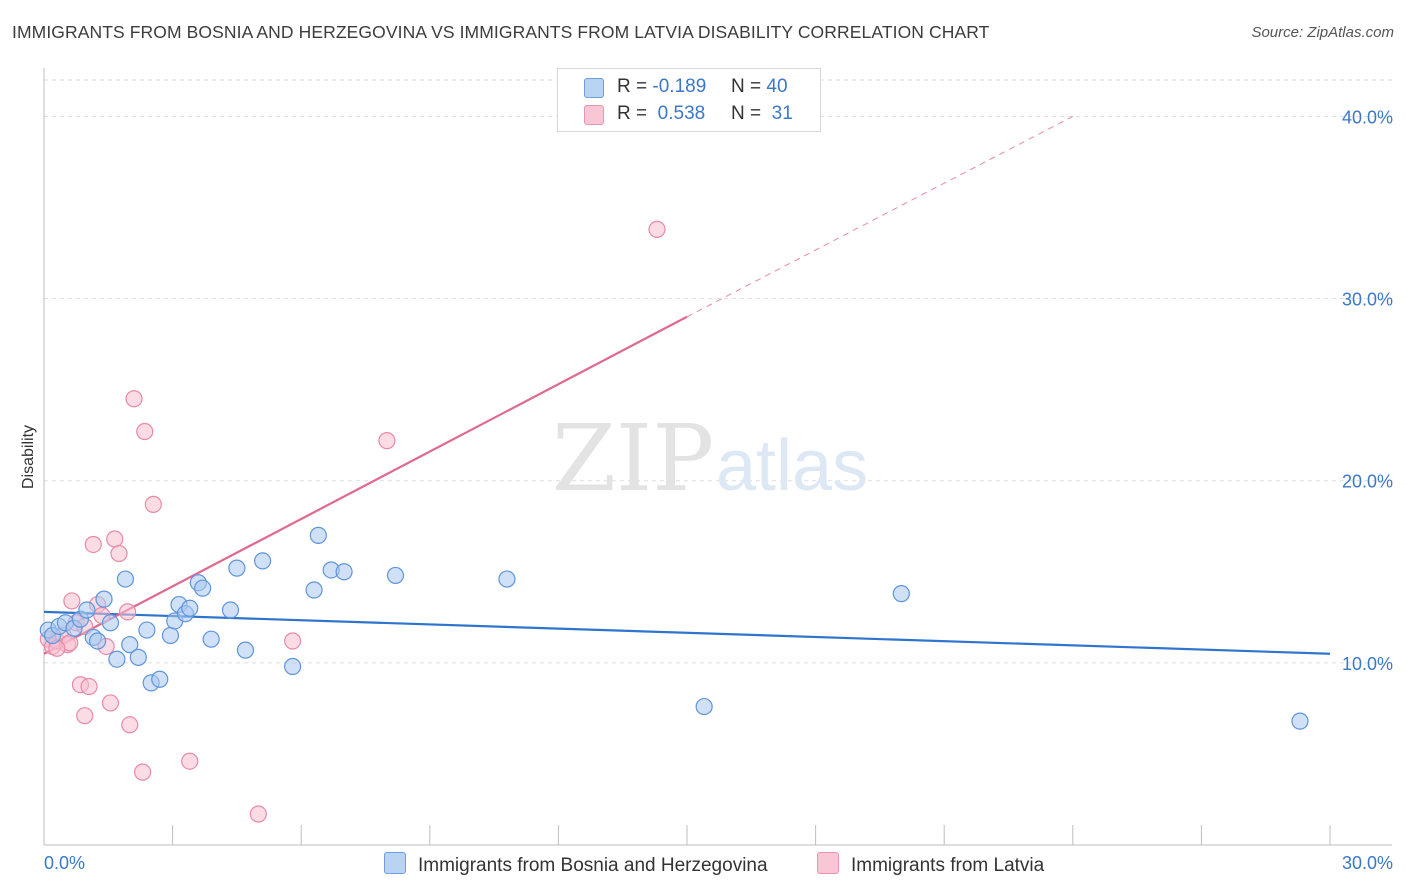 The height and width of the screenshot is (892, 1406). Describe the element at coordinates (1367, 117) in the screenshot. I see `y-tick-label: 40.0%` at that location.